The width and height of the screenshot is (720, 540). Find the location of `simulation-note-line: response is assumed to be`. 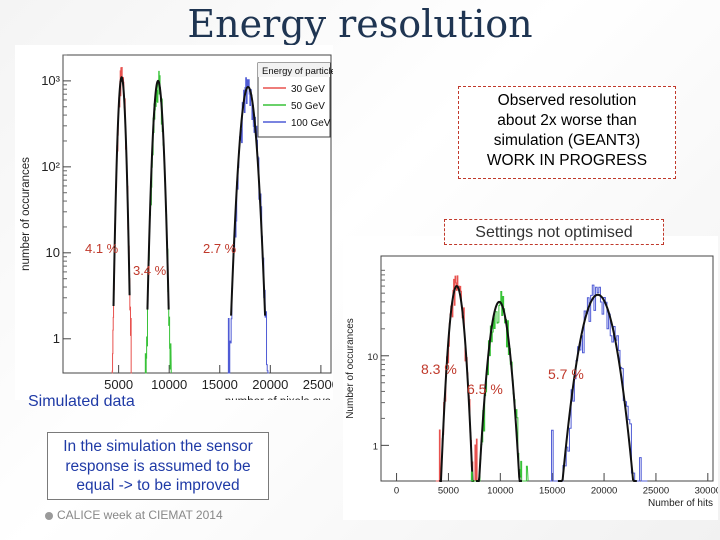

simulation-note-line: response is assumed to be is located at coordinates (158, 466).